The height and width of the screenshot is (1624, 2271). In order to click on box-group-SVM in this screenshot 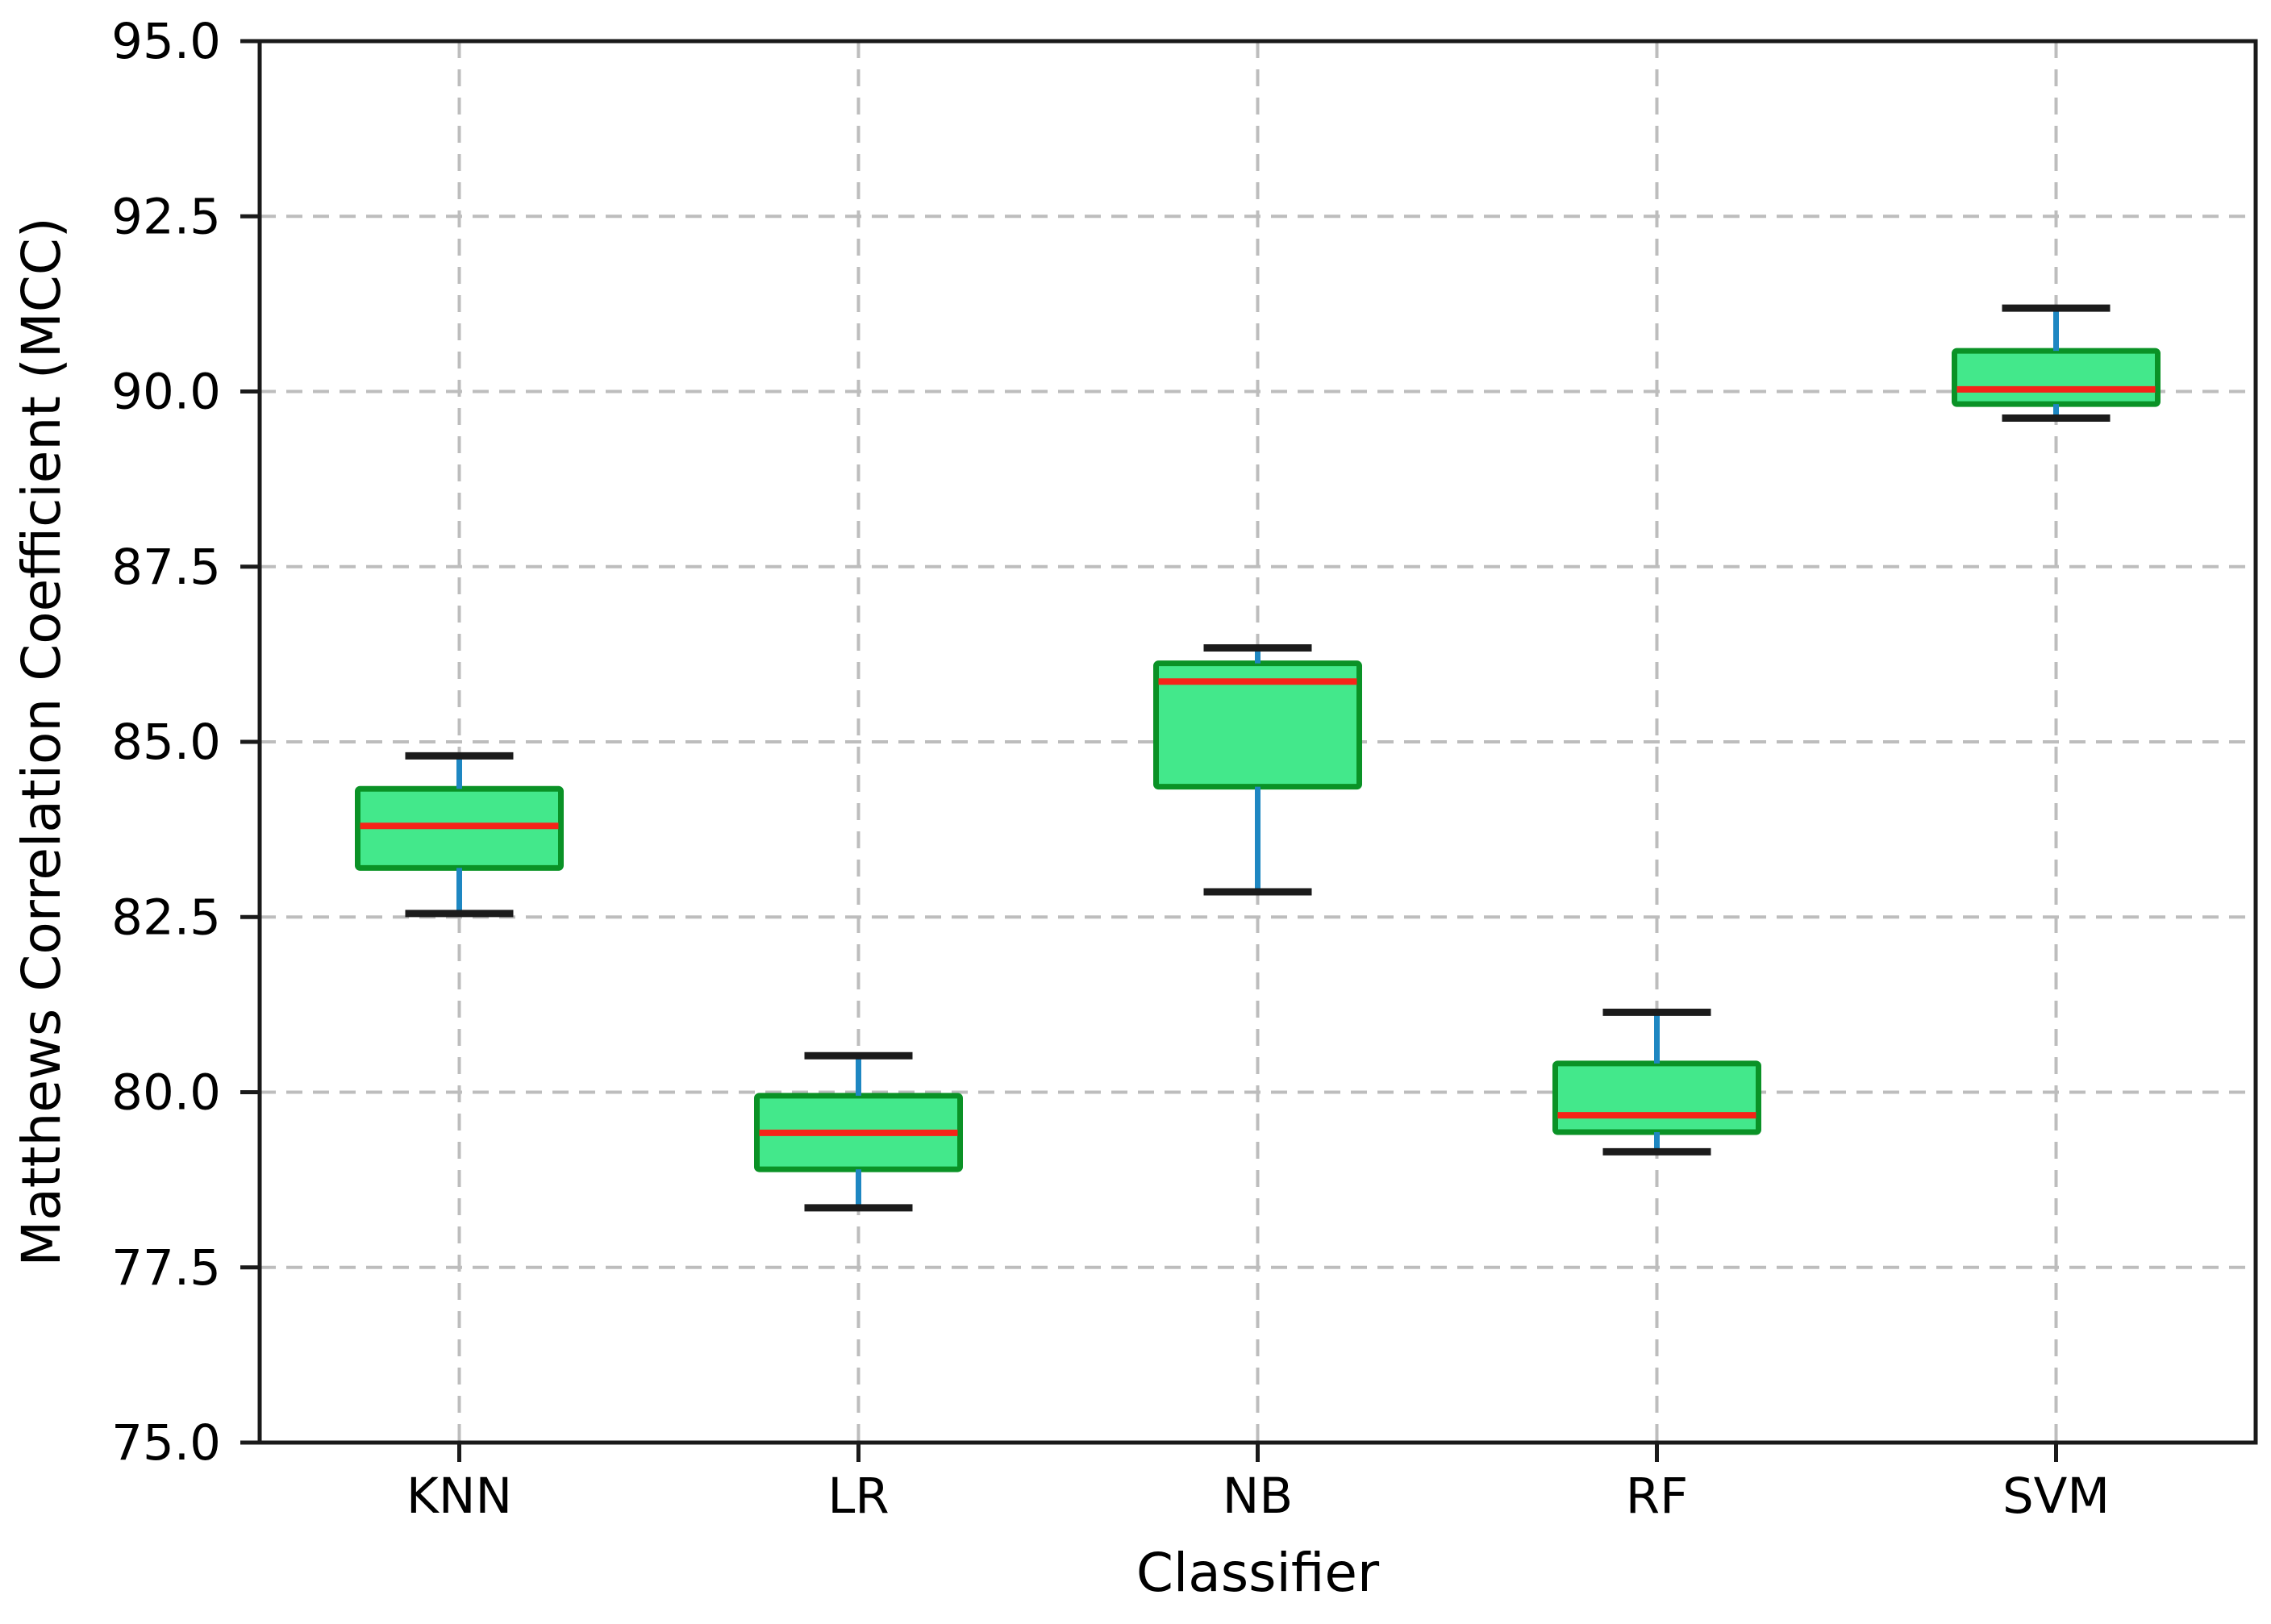, I will do `click(2056, 363)`.